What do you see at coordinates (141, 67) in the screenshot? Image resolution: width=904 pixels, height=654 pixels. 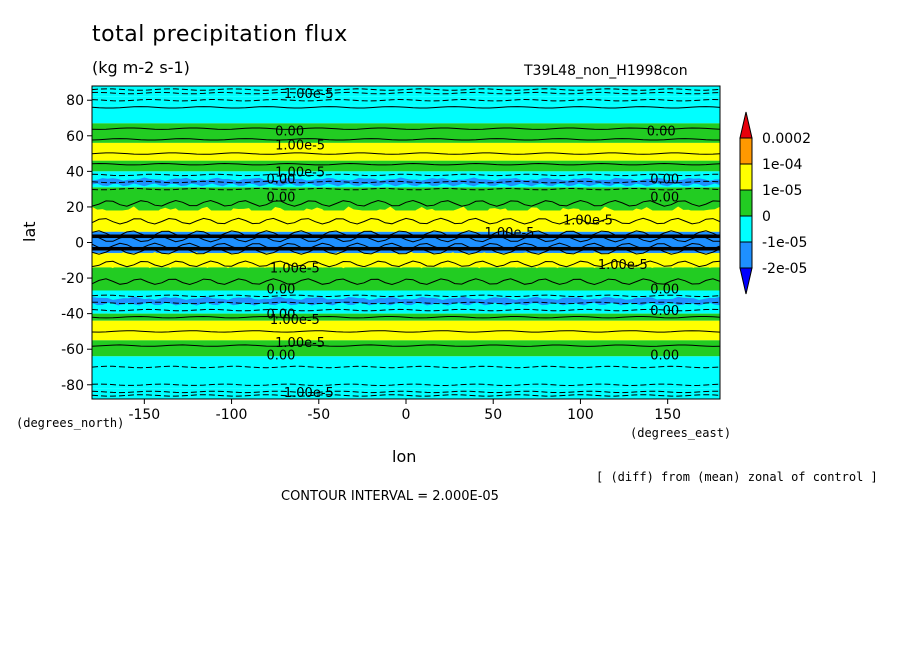 I see `chart-units: (kg m-2 s-1)` at bounding box center [141, 67].